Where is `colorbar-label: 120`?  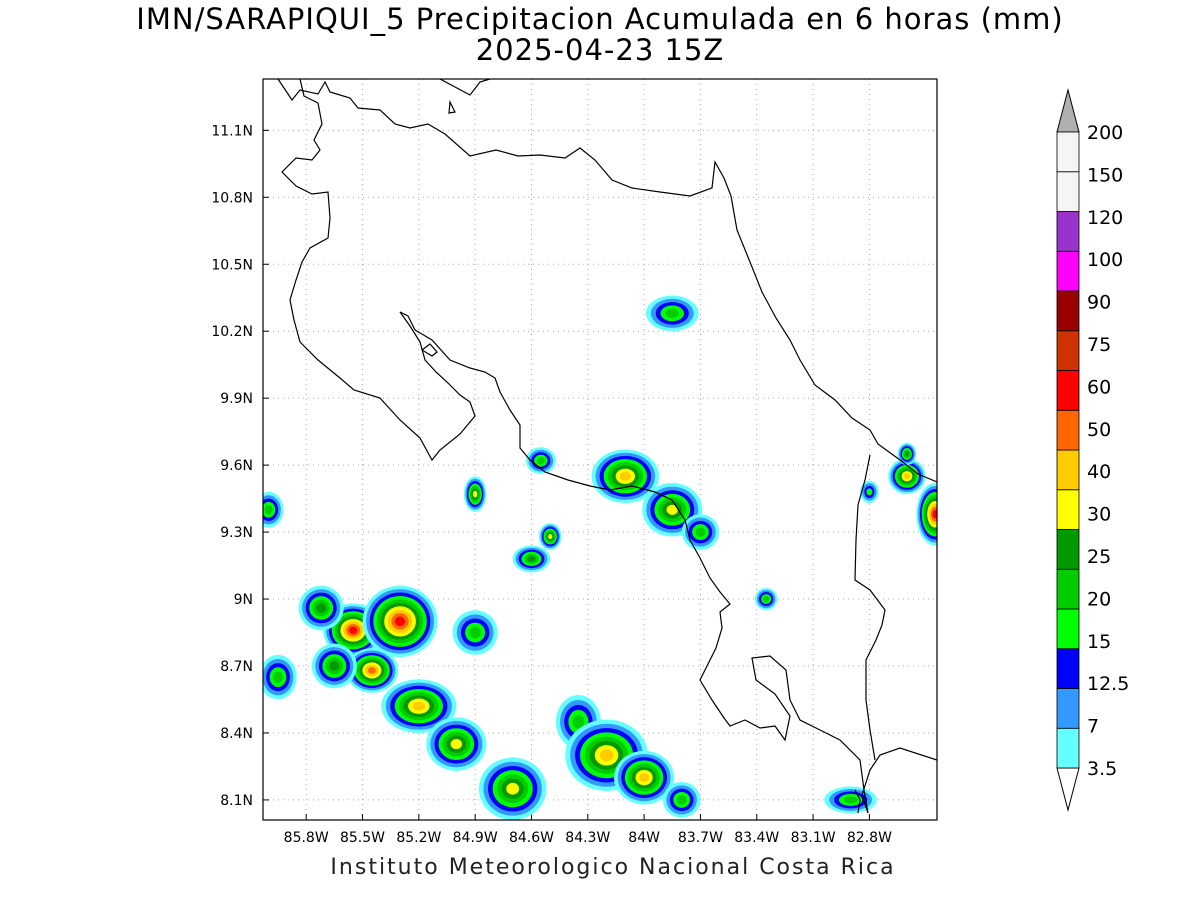 colorbar-label: 120 is located at coordinates (1105, 218).